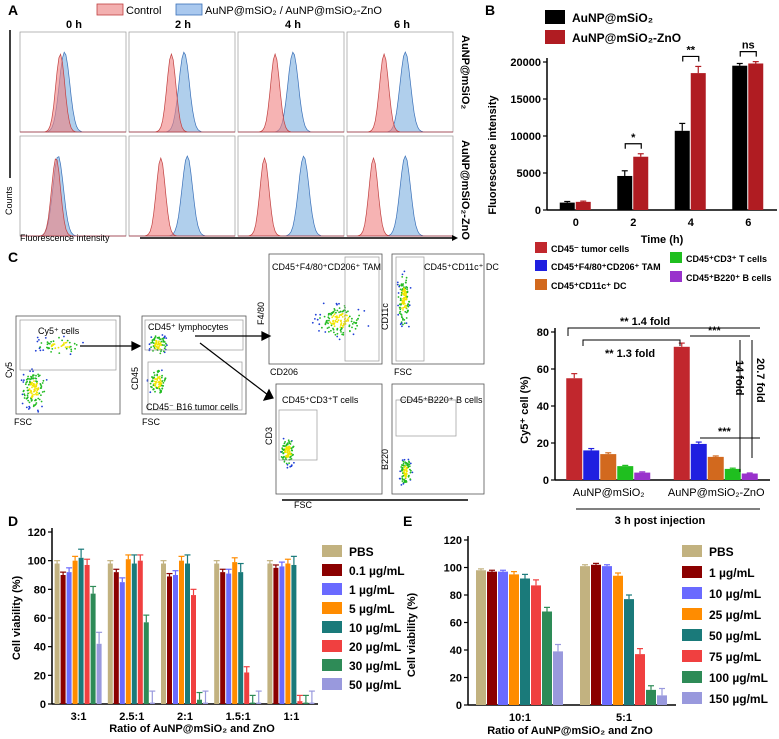 The width and height of the screenshot is (779, 739). What do you see at coordinates (116, 638) in the screenshot?
I see `d-bar-s1-c1` at bounding box center [116, 638].